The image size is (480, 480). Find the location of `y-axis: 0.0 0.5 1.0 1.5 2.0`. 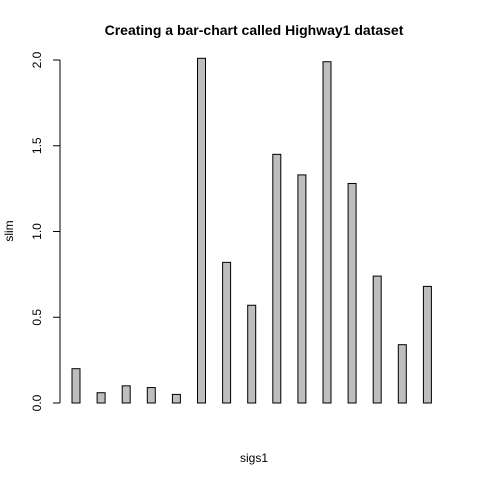

y-axis: 0.0 0.5 1.0 1.5 2.0 is located at coordinates (45, 231).